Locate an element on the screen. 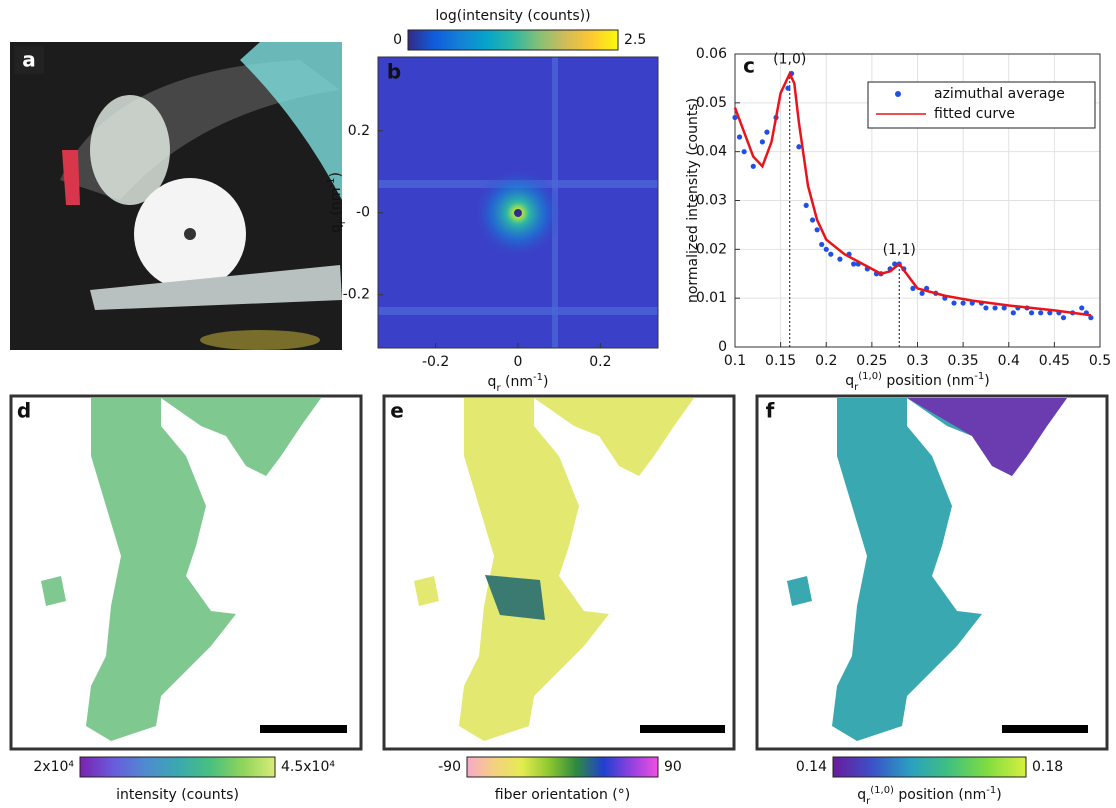  y-tick-label: 0.2 is located at coordinates (359, 131).